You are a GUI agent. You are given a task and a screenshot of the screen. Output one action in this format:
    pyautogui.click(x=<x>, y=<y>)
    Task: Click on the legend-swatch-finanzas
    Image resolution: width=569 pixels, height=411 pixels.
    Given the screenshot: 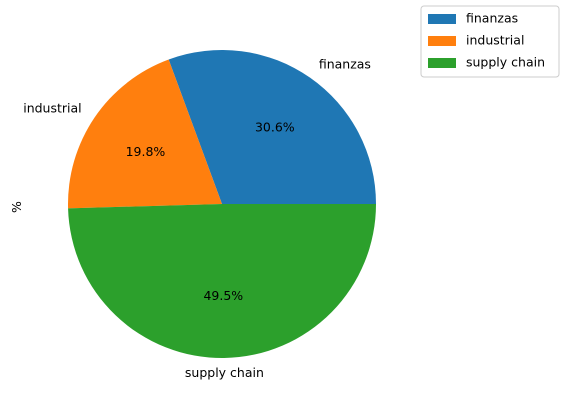 What is the action you would take?
    pyautogui.click(x=442, y=19)
    